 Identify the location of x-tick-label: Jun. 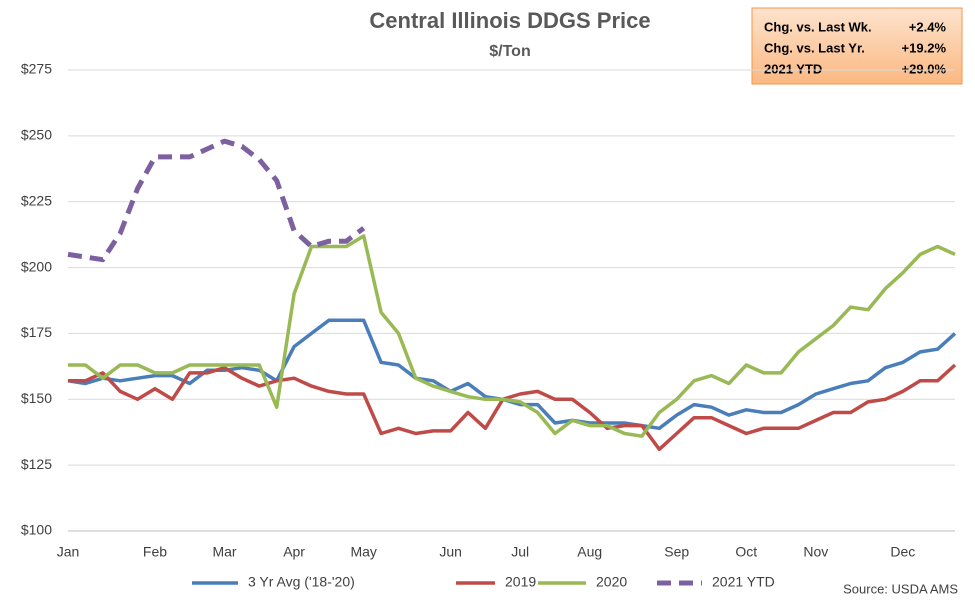
(450, 552).